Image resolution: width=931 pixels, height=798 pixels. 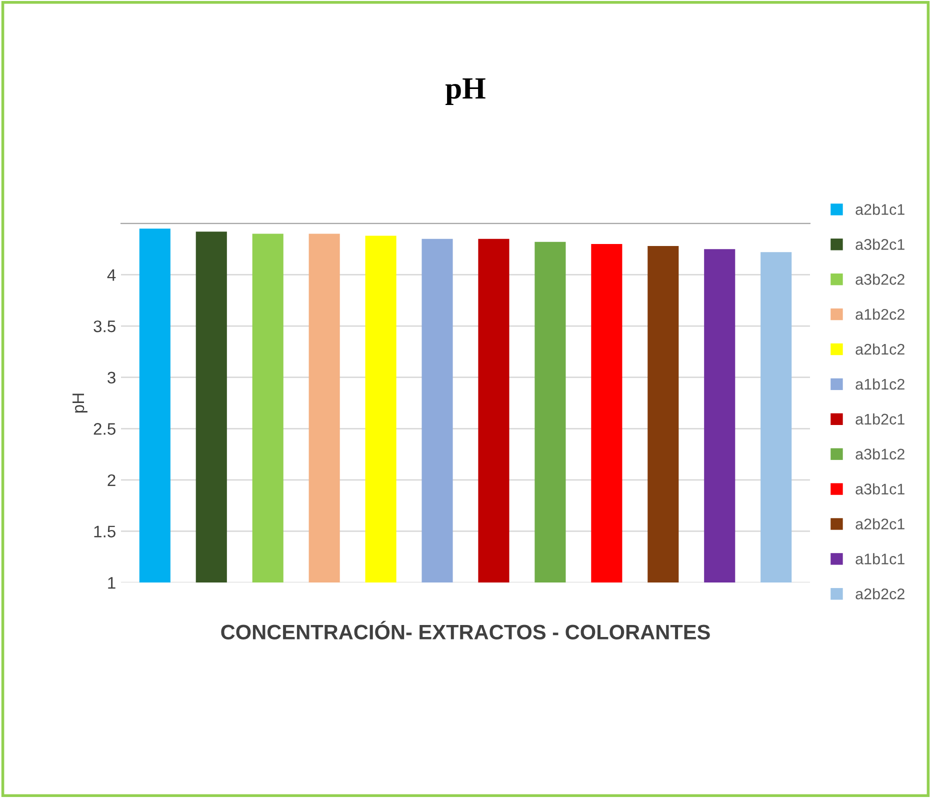 What do you see at coordinates (880, 279) in the screenshot?
I see `legend-label: a3b2c2` at bounding box center [880, 279].